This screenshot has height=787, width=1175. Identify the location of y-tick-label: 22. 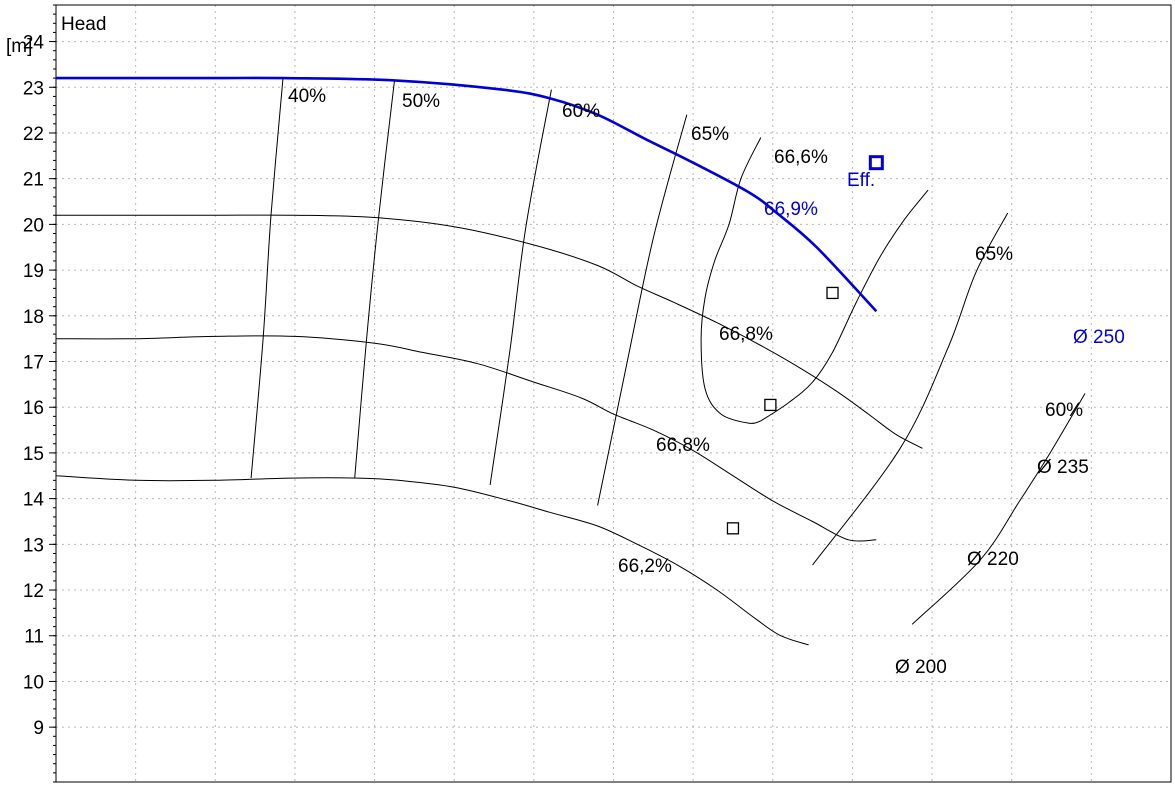
(33, 134).